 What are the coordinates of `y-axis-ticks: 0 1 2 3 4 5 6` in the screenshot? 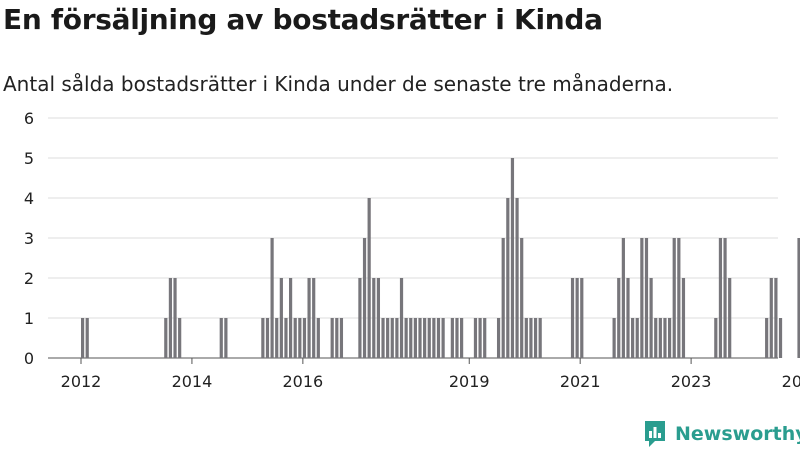 It's located at (29, 238).